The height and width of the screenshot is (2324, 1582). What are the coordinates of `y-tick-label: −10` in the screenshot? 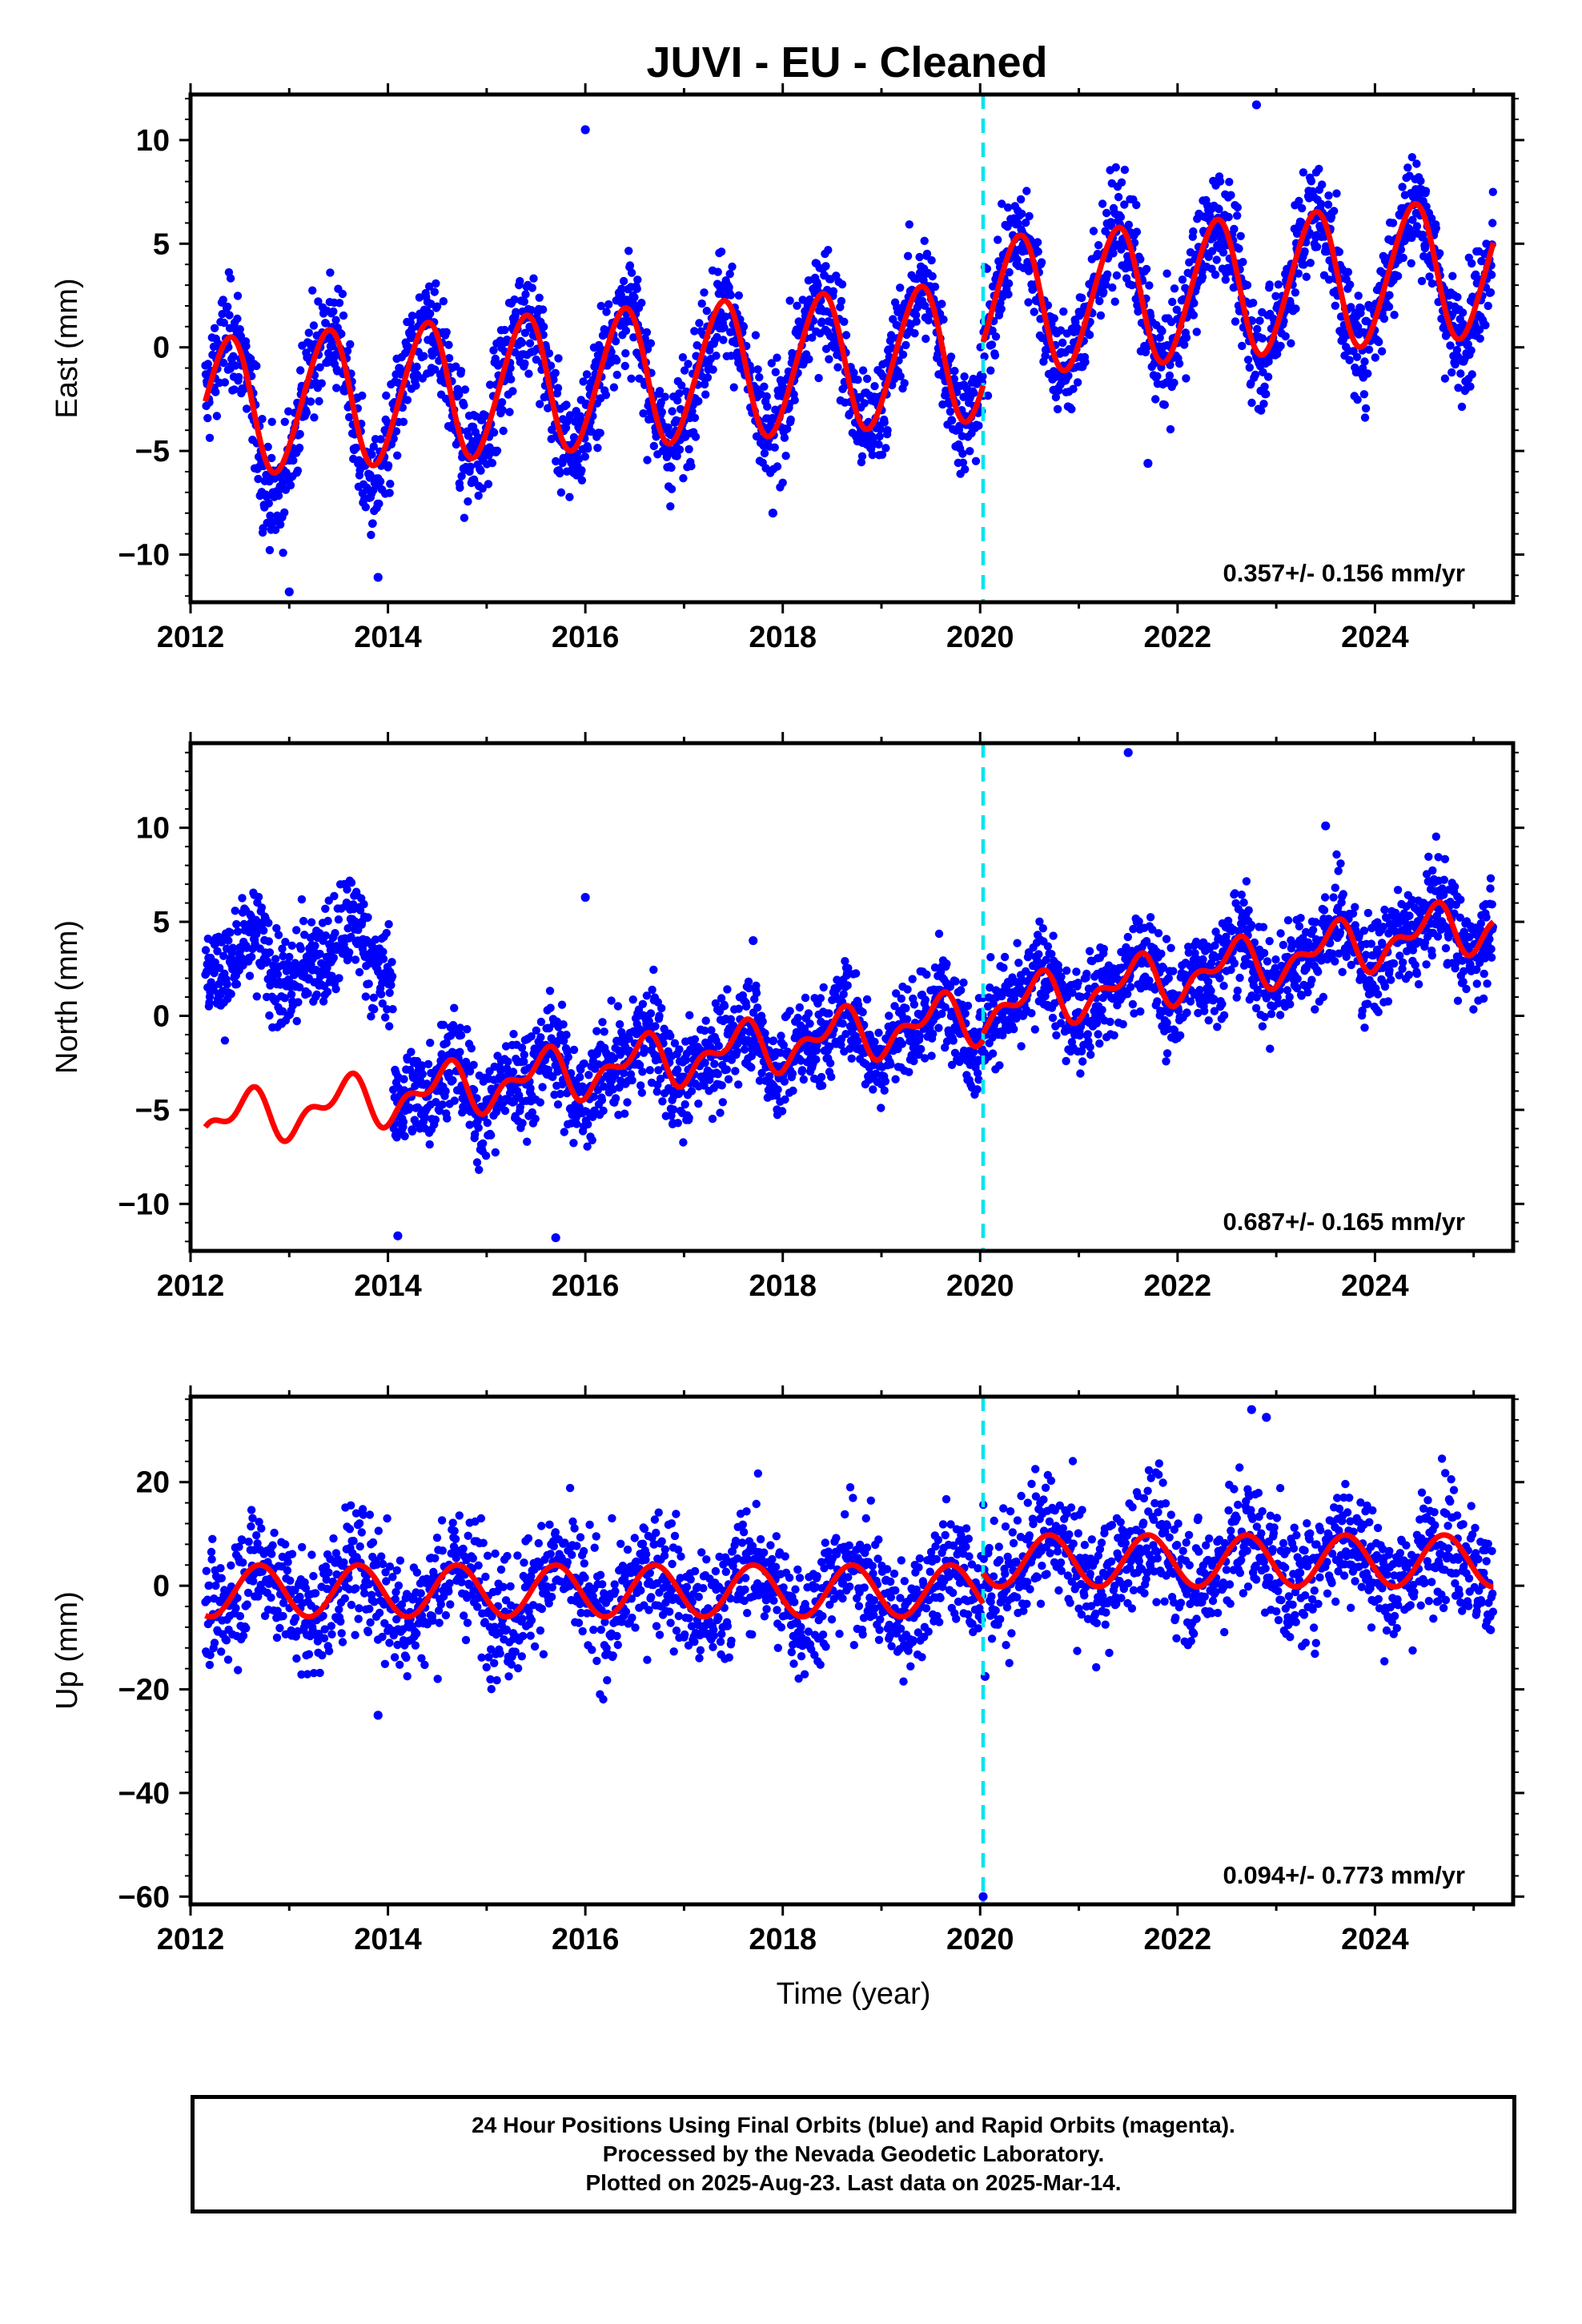 It's located at (144, 555).